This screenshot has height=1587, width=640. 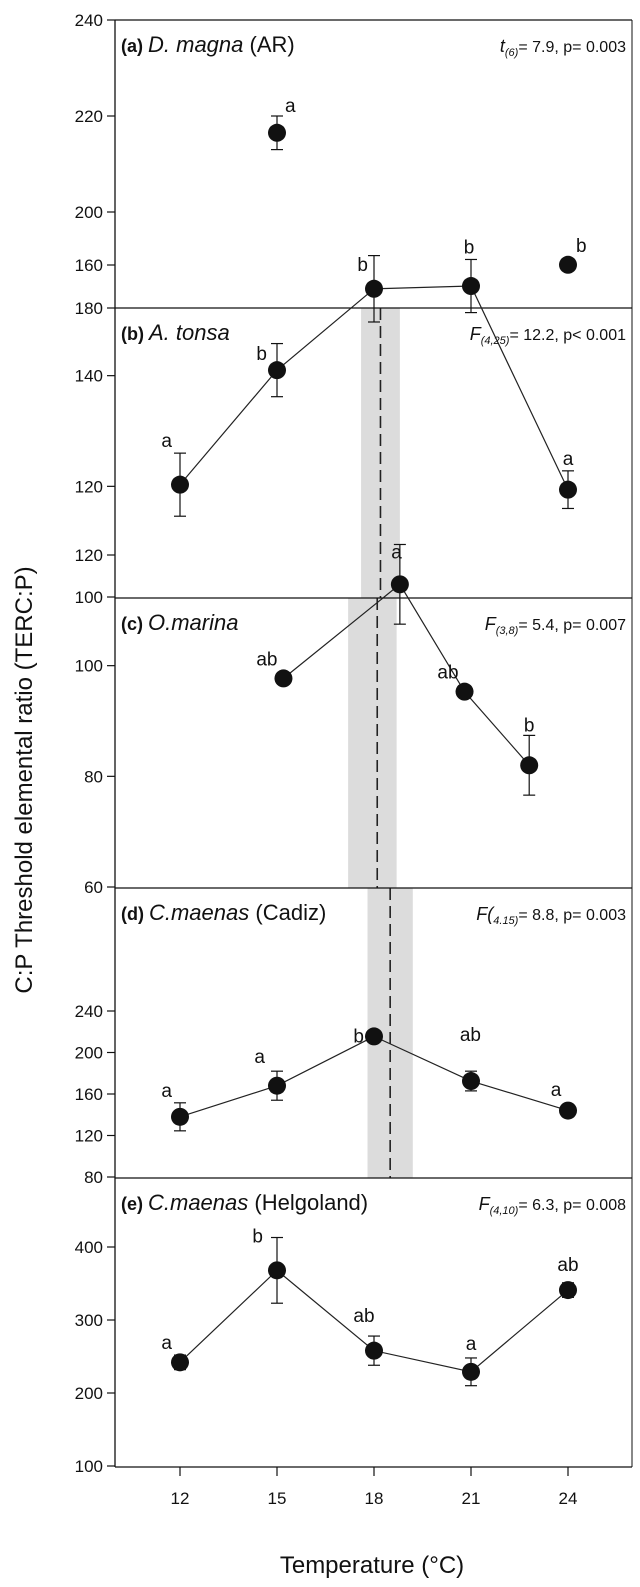 I want to click on y-tick-label: 60, so click(x=93, y=887).